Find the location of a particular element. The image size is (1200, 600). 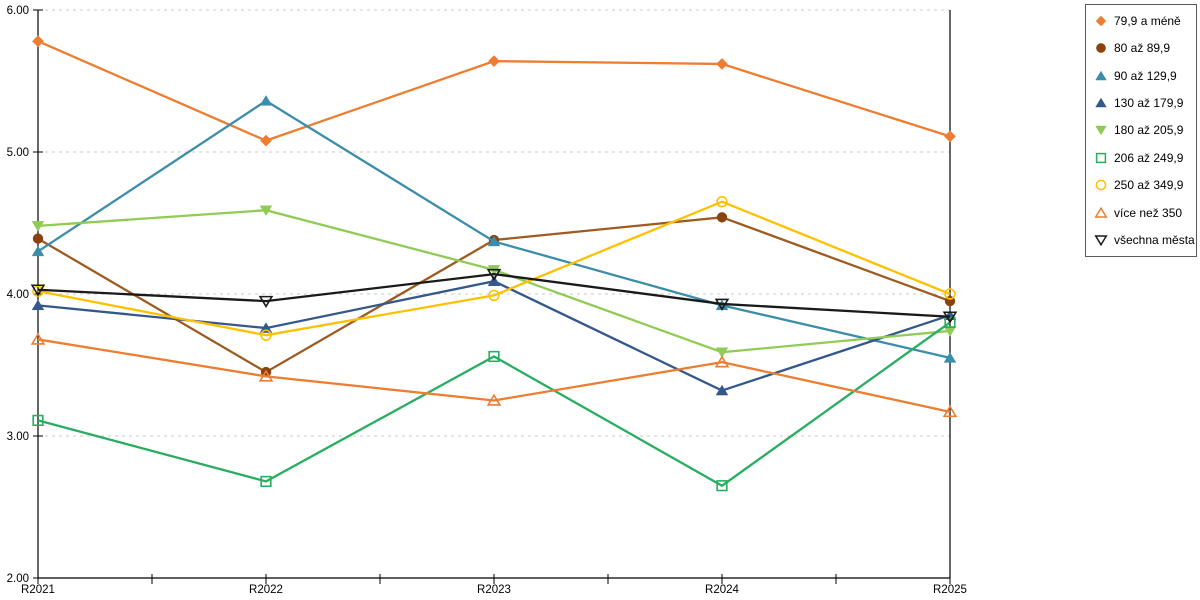

square-legend-icon is located at coordinates (1101, 158).